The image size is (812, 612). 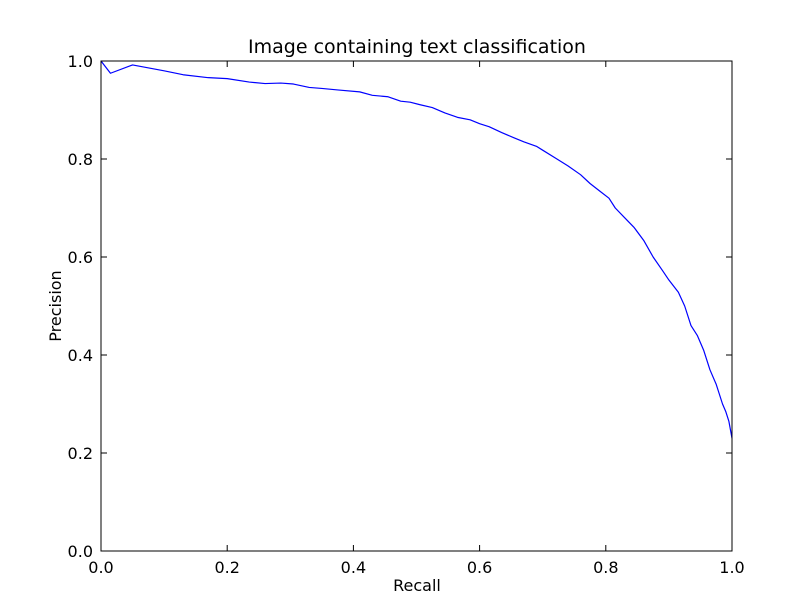 I want to click on y-tick-label: 0.6, so click(x=80, y=257).